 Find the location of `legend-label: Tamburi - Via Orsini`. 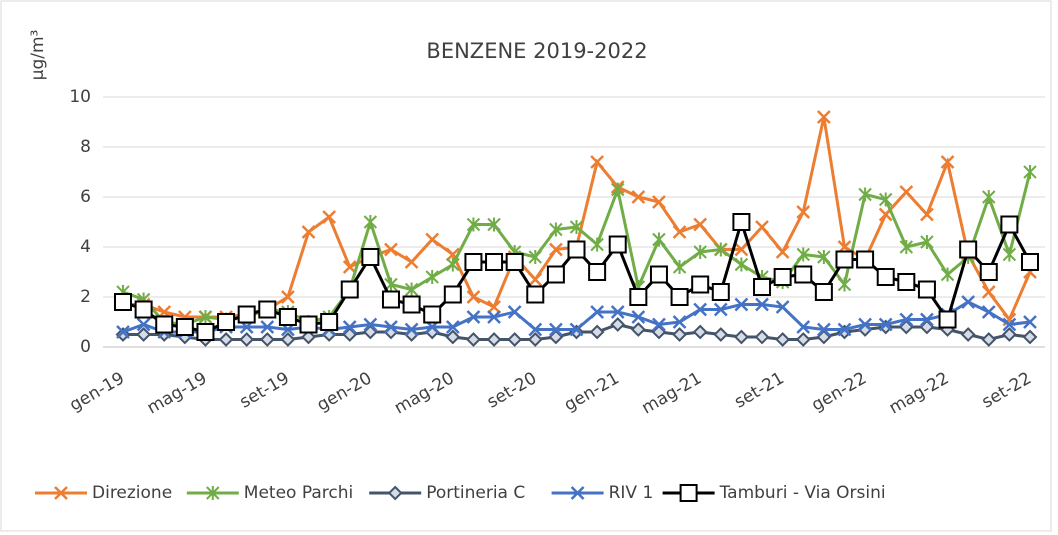

legend-label: Tamburi - Via Orsini is located at coordinates (802, 493).